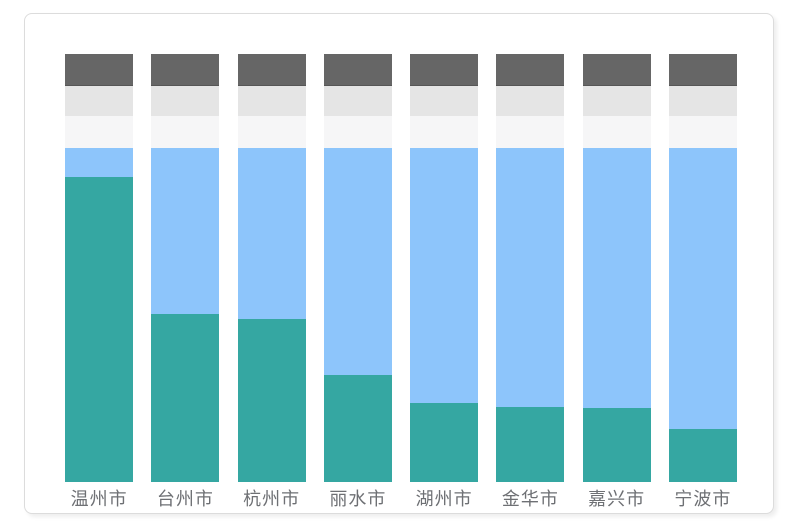  I want to click on stacked-bar-湖州市, so click(444, 268).